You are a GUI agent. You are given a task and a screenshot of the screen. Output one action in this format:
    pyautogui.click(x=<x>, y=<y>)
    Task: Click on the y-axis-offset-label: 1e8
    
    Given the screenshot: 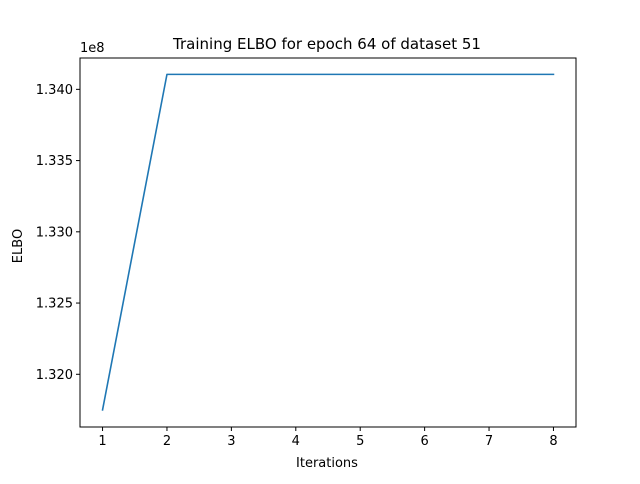 What is the action you would take?
    pyautogui.click(x=92, y=48)
    